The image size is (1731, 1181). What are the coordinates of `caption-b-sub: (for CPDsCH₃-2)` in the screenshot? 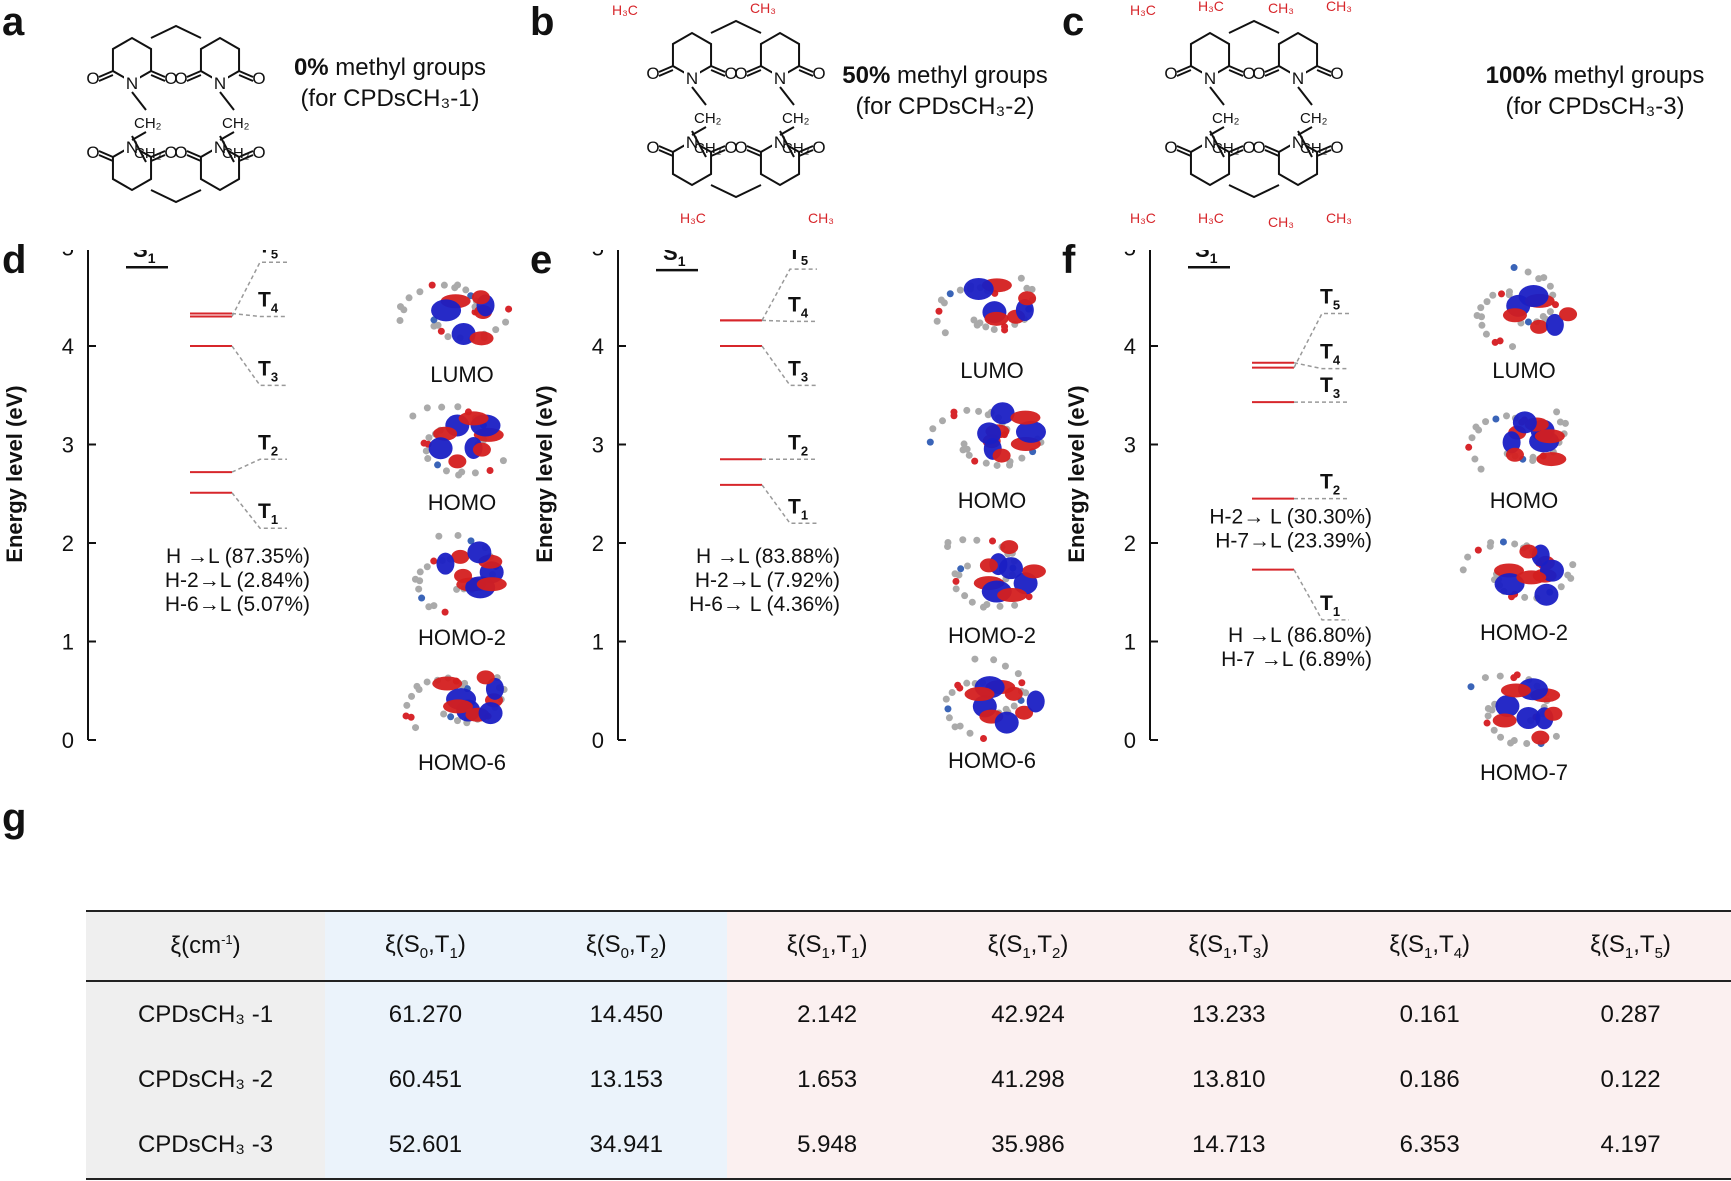 It's located at (945, 107).